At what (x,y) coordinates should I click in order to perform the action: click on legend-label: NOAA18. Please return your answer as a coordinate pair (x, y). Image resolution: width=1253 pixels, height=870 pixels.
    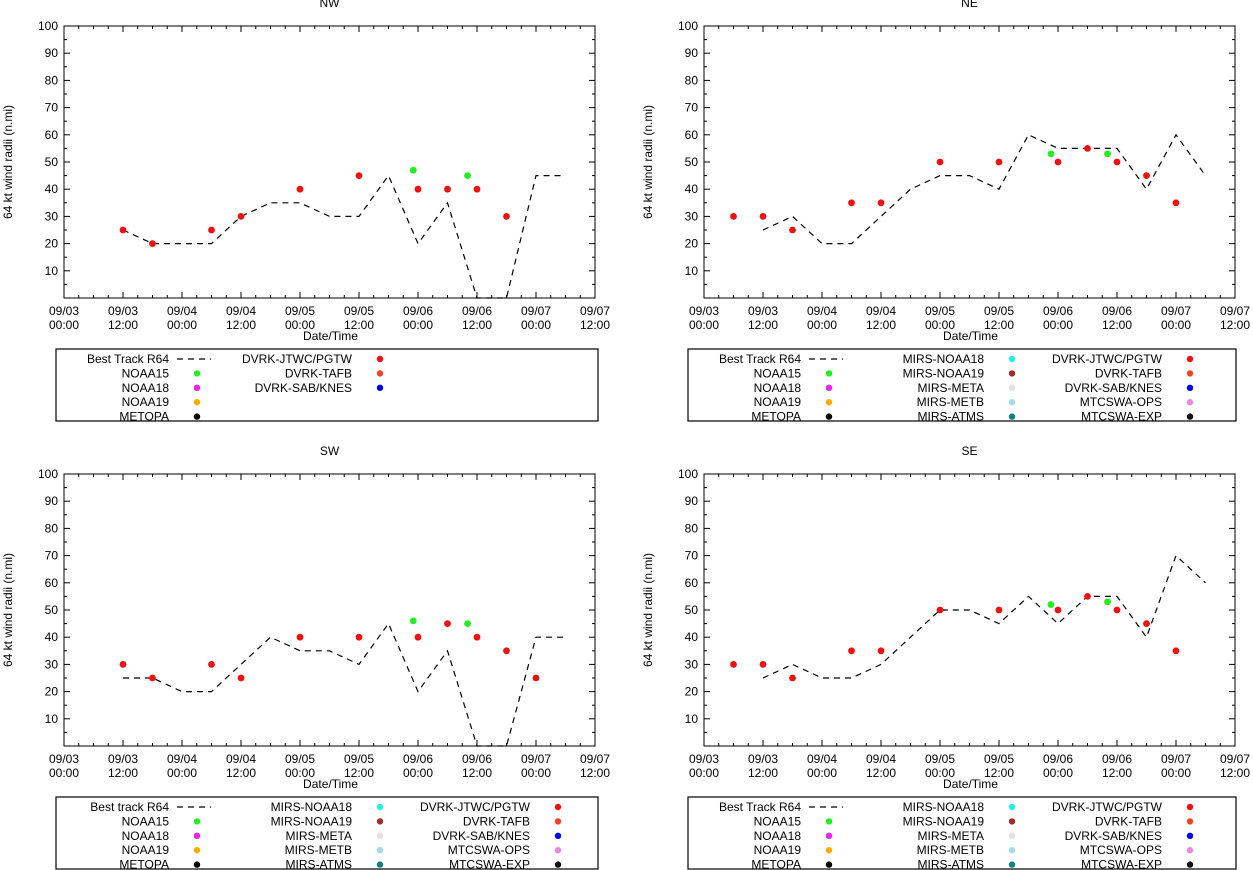
    Looking at the image, I should click on (778, 388).